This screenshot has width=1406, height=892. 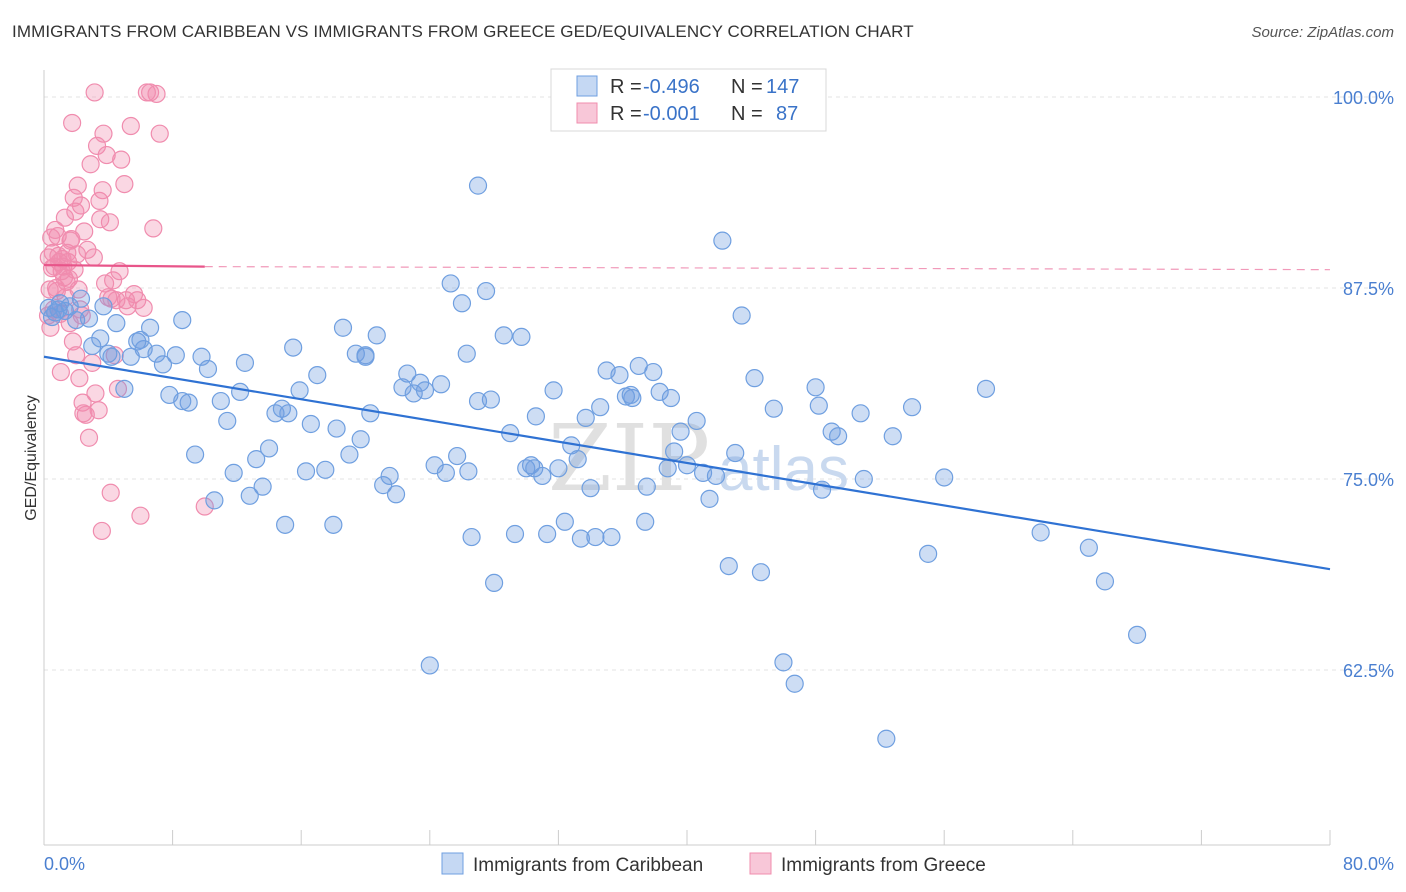 I want to click on greece-trend-line, so click(x=124, y=265).